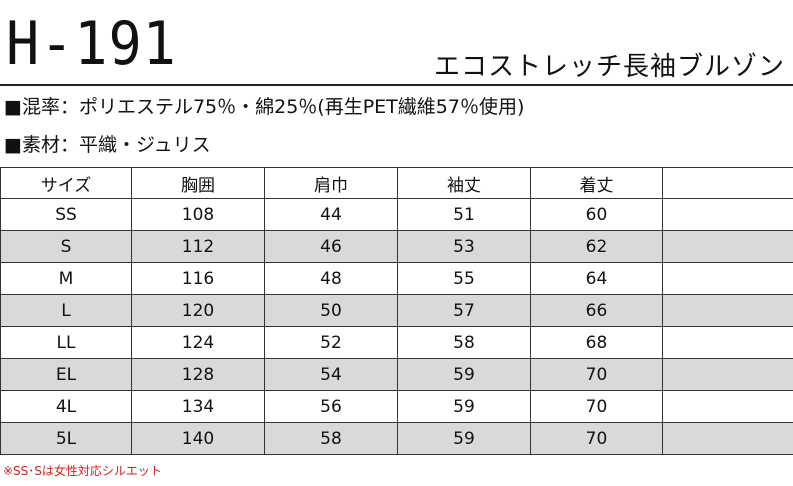  What do you see at coordinates (66, 342) in the screenshot?
I see `cell-size: LL` at bounding box center [66, 342].